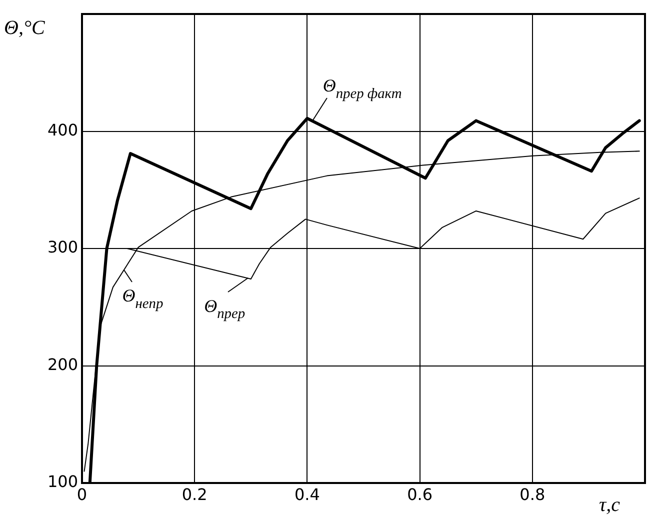 This screenshot has height=522, width=649. I want to click on y-axis-title: Θ,°C, so click(25, 28).